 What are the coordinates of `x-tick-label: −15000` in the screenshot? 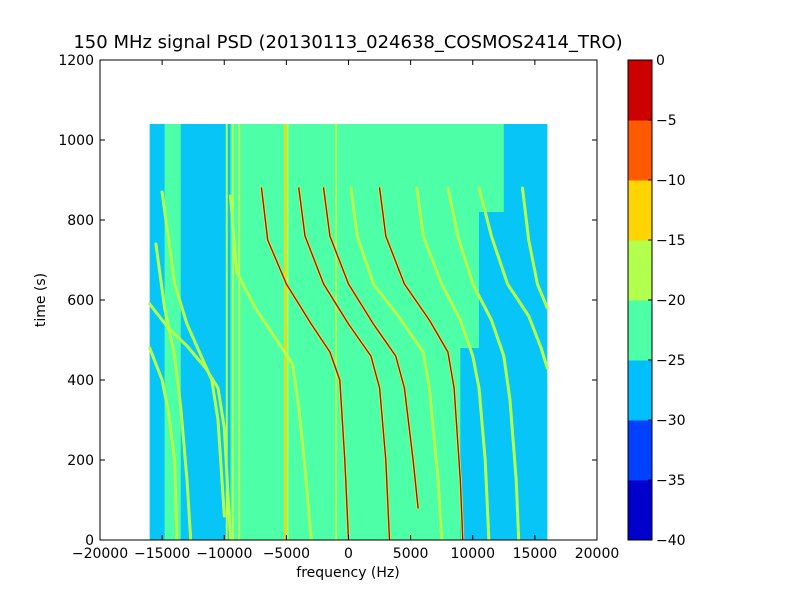 It's located at (162, 554).